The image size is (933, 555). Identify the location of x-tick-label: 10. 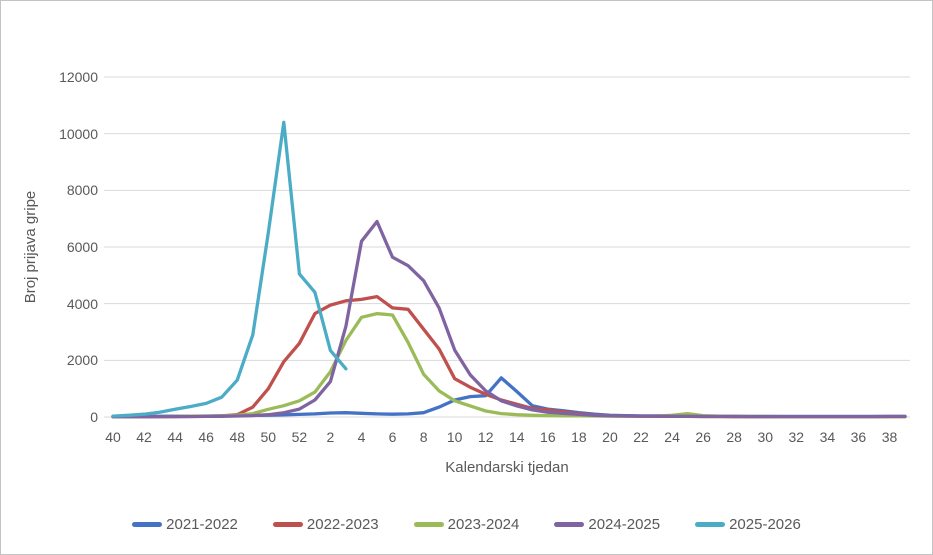
(454, 437).